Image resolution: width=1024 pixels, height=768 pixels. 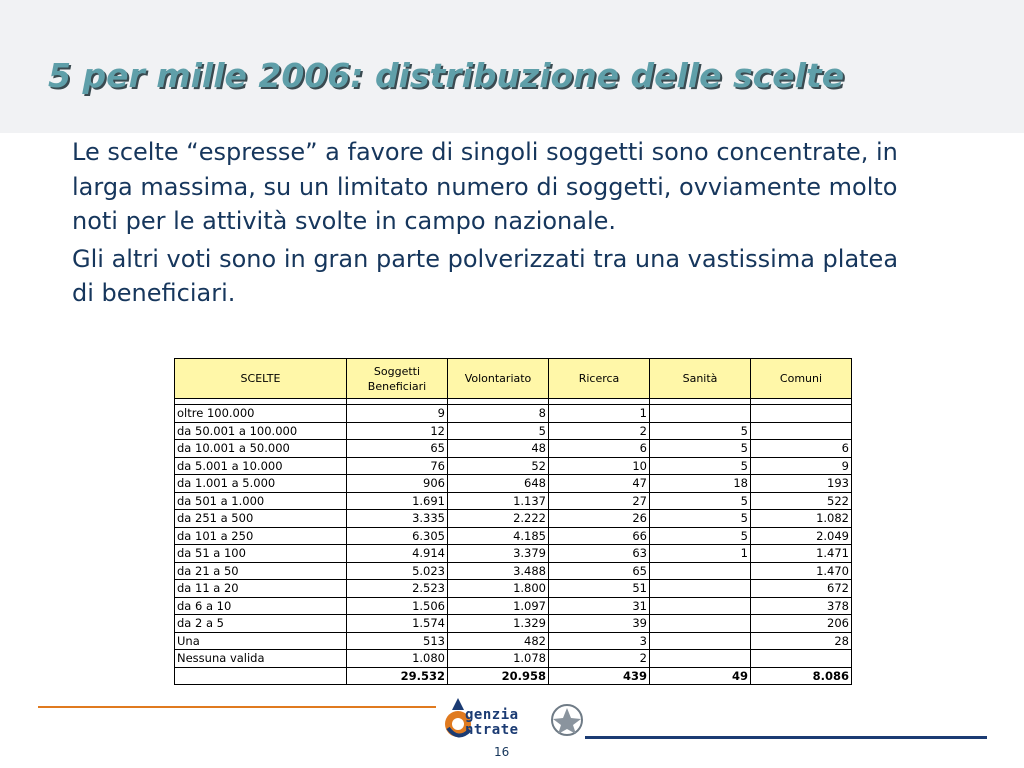 What do you see at coordinates (599, 535) in the screenshot?
I see `table-cell: 66` at bounding box center [599, 535].